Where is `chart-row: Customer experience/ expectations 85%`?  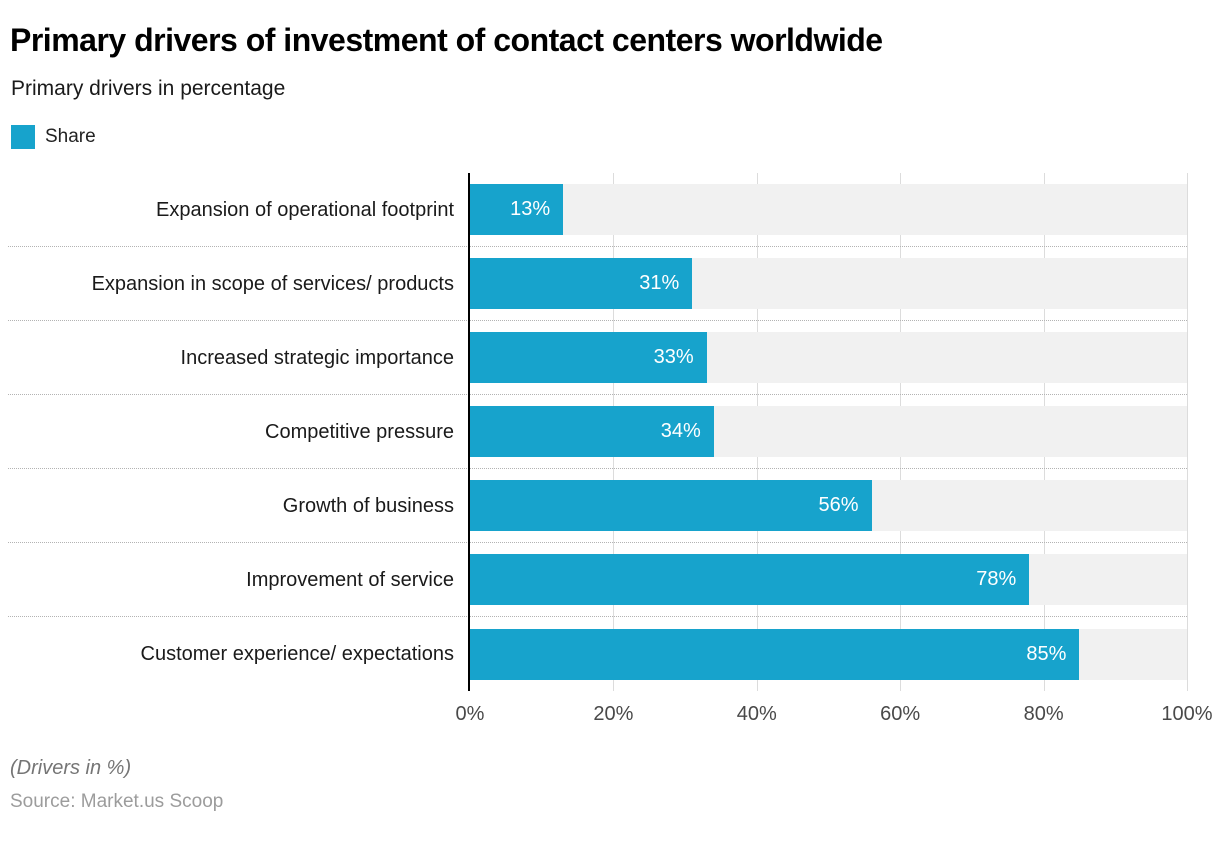 chart-row: Customer experience/ expectations 85% is located at coordinates (597, 654).